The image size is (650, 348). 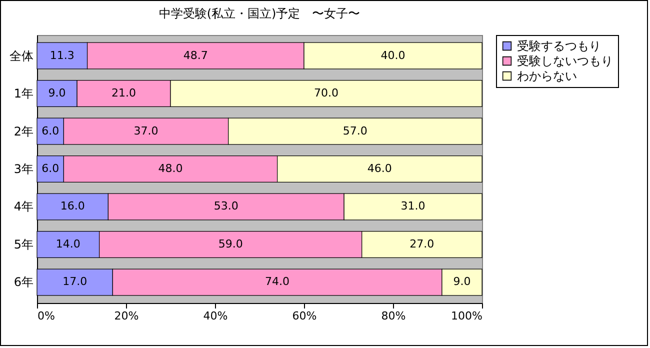 What do you see at coordinates (126, 316) in the screenshot?
I see `x-tick-label: 20%` at bounding box center [126, 316].